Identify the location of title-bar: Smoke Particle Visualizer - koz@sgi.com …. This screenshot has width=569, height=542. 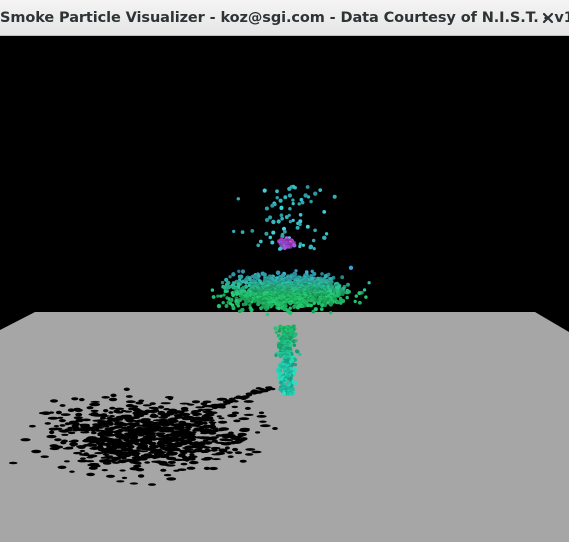
(284, 18).